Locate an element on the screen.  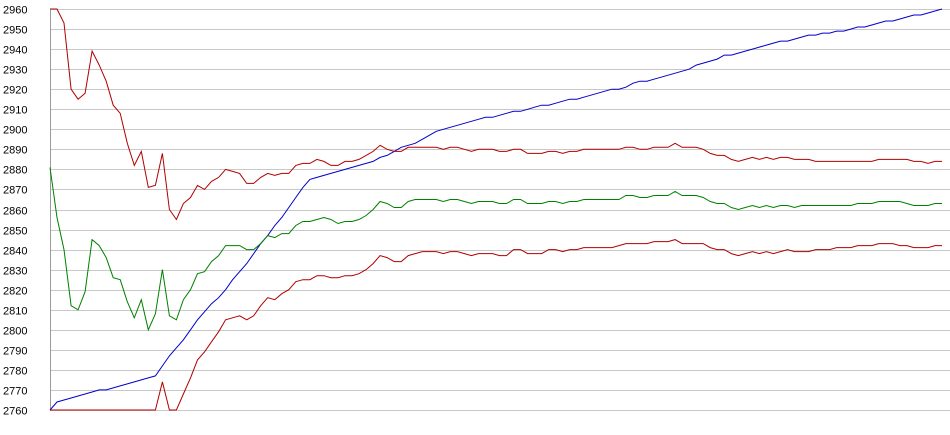
y-tick-label: 2810 is located at coordinates (15, 312).